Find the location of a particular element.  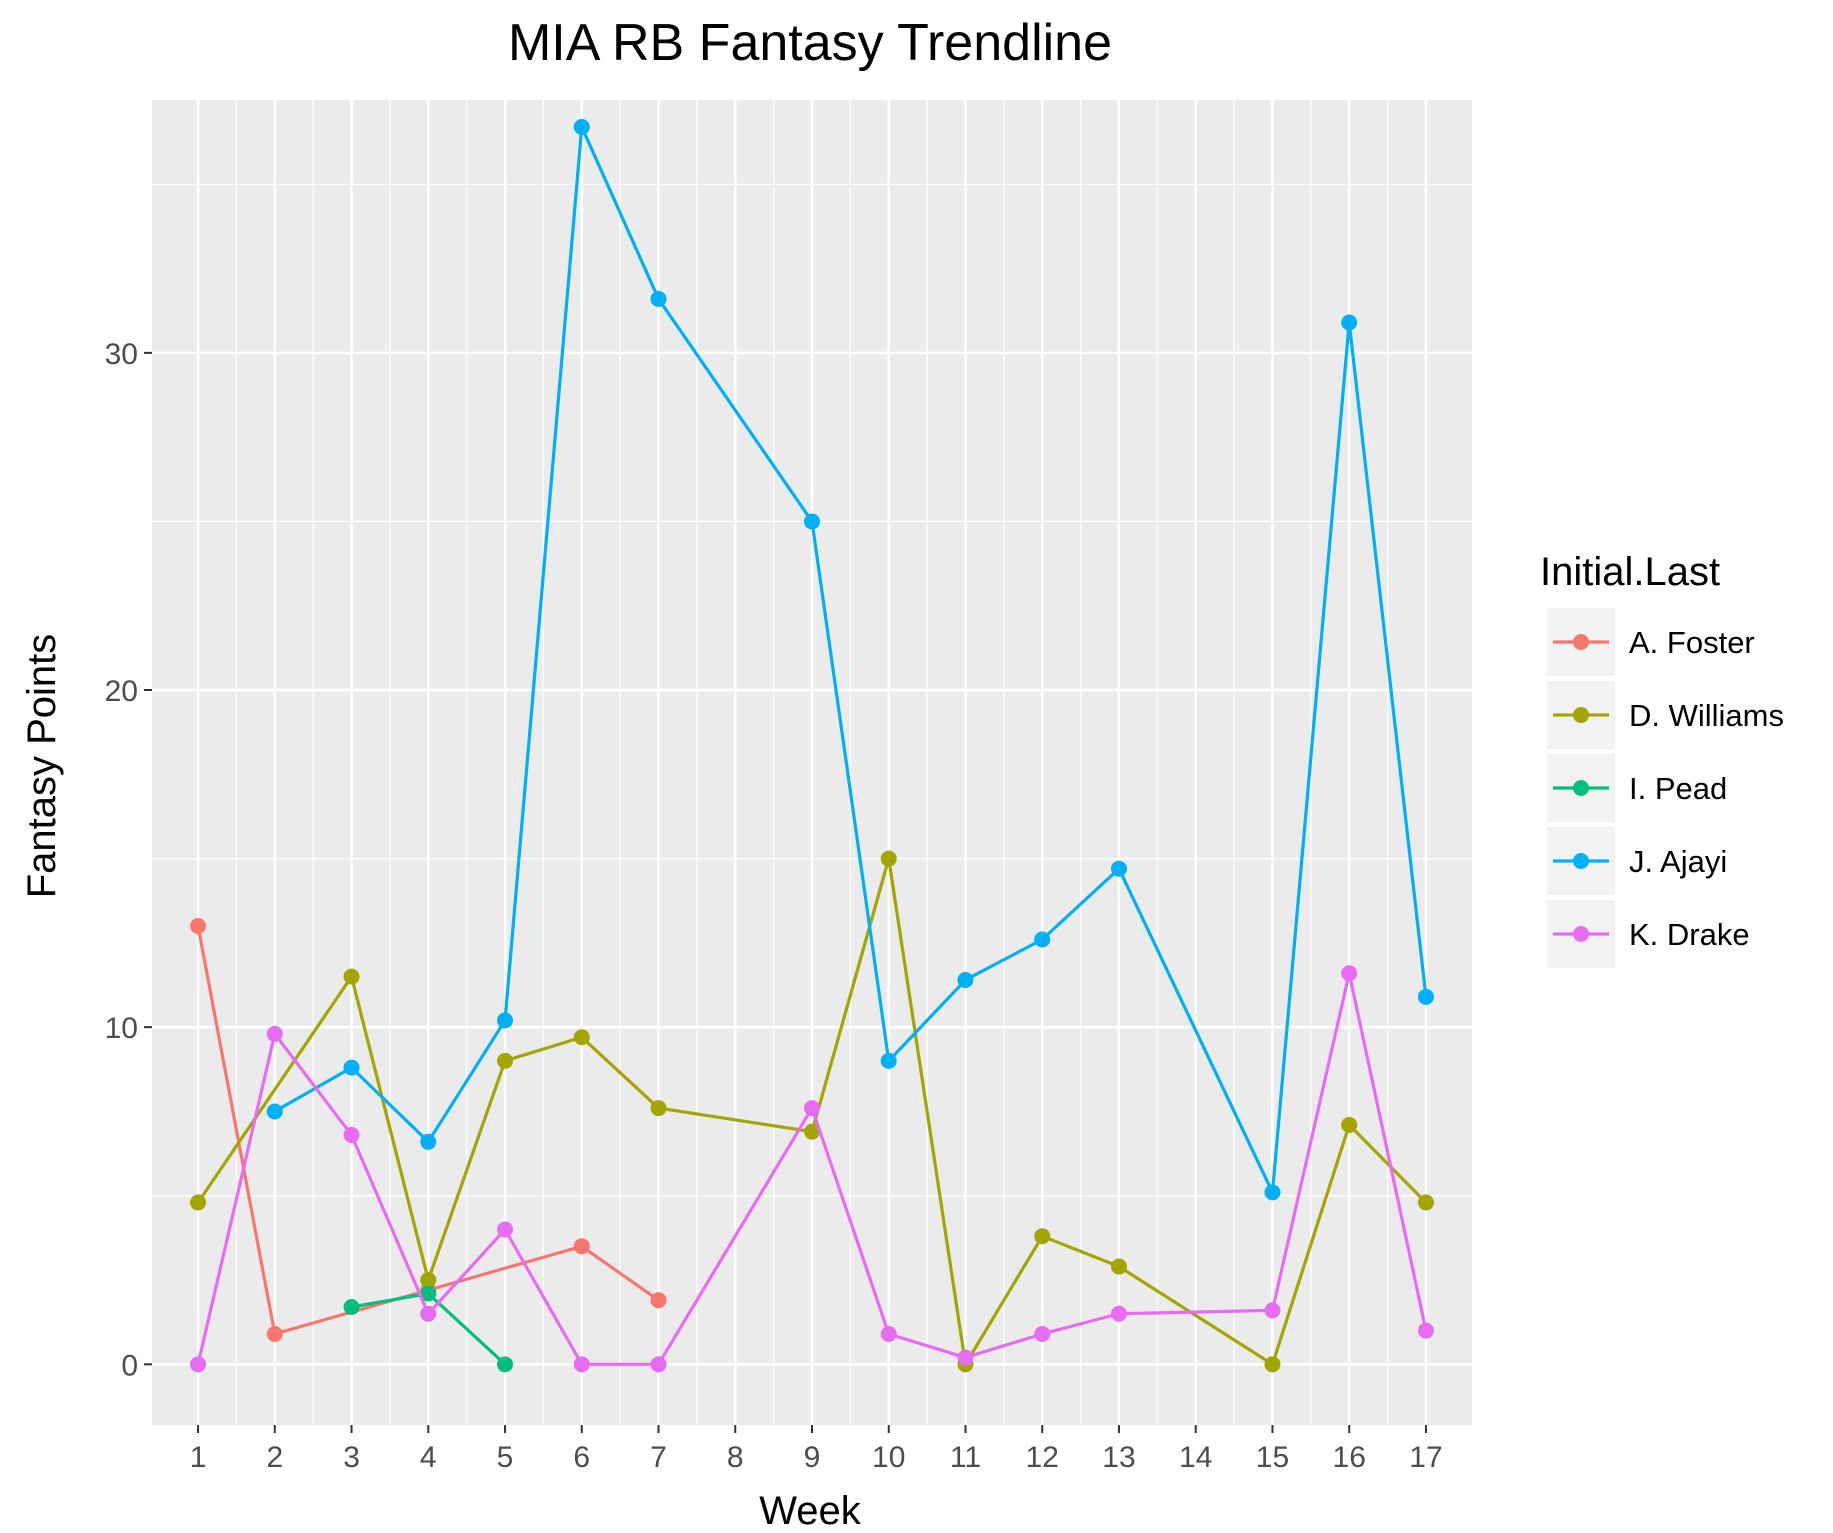

x-tick-label: 7 is located at coordinates (658, 1457).